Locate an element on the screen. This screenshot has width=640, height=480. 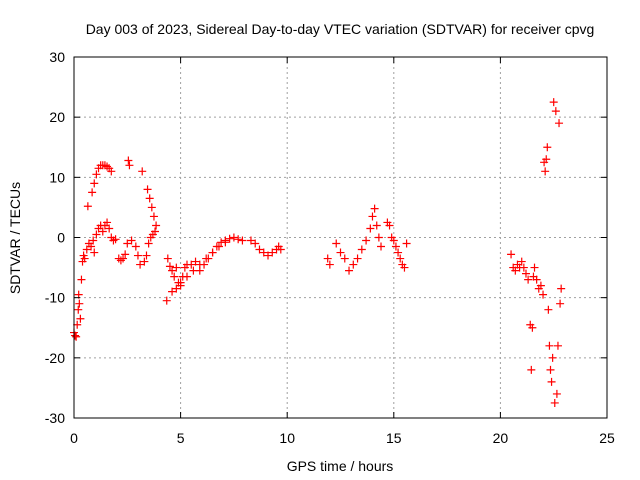
x-tick-label: 15 is located at coordinates (394, 438).